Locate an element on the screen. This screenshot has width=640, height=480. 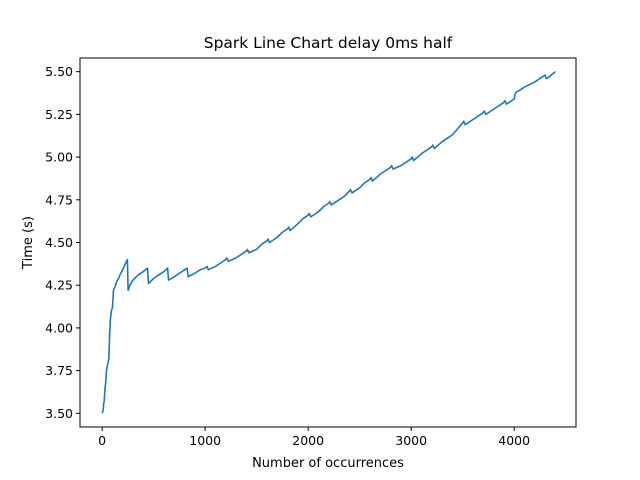
y-tick-label: 4.75 is located at coordinates (59, 199).